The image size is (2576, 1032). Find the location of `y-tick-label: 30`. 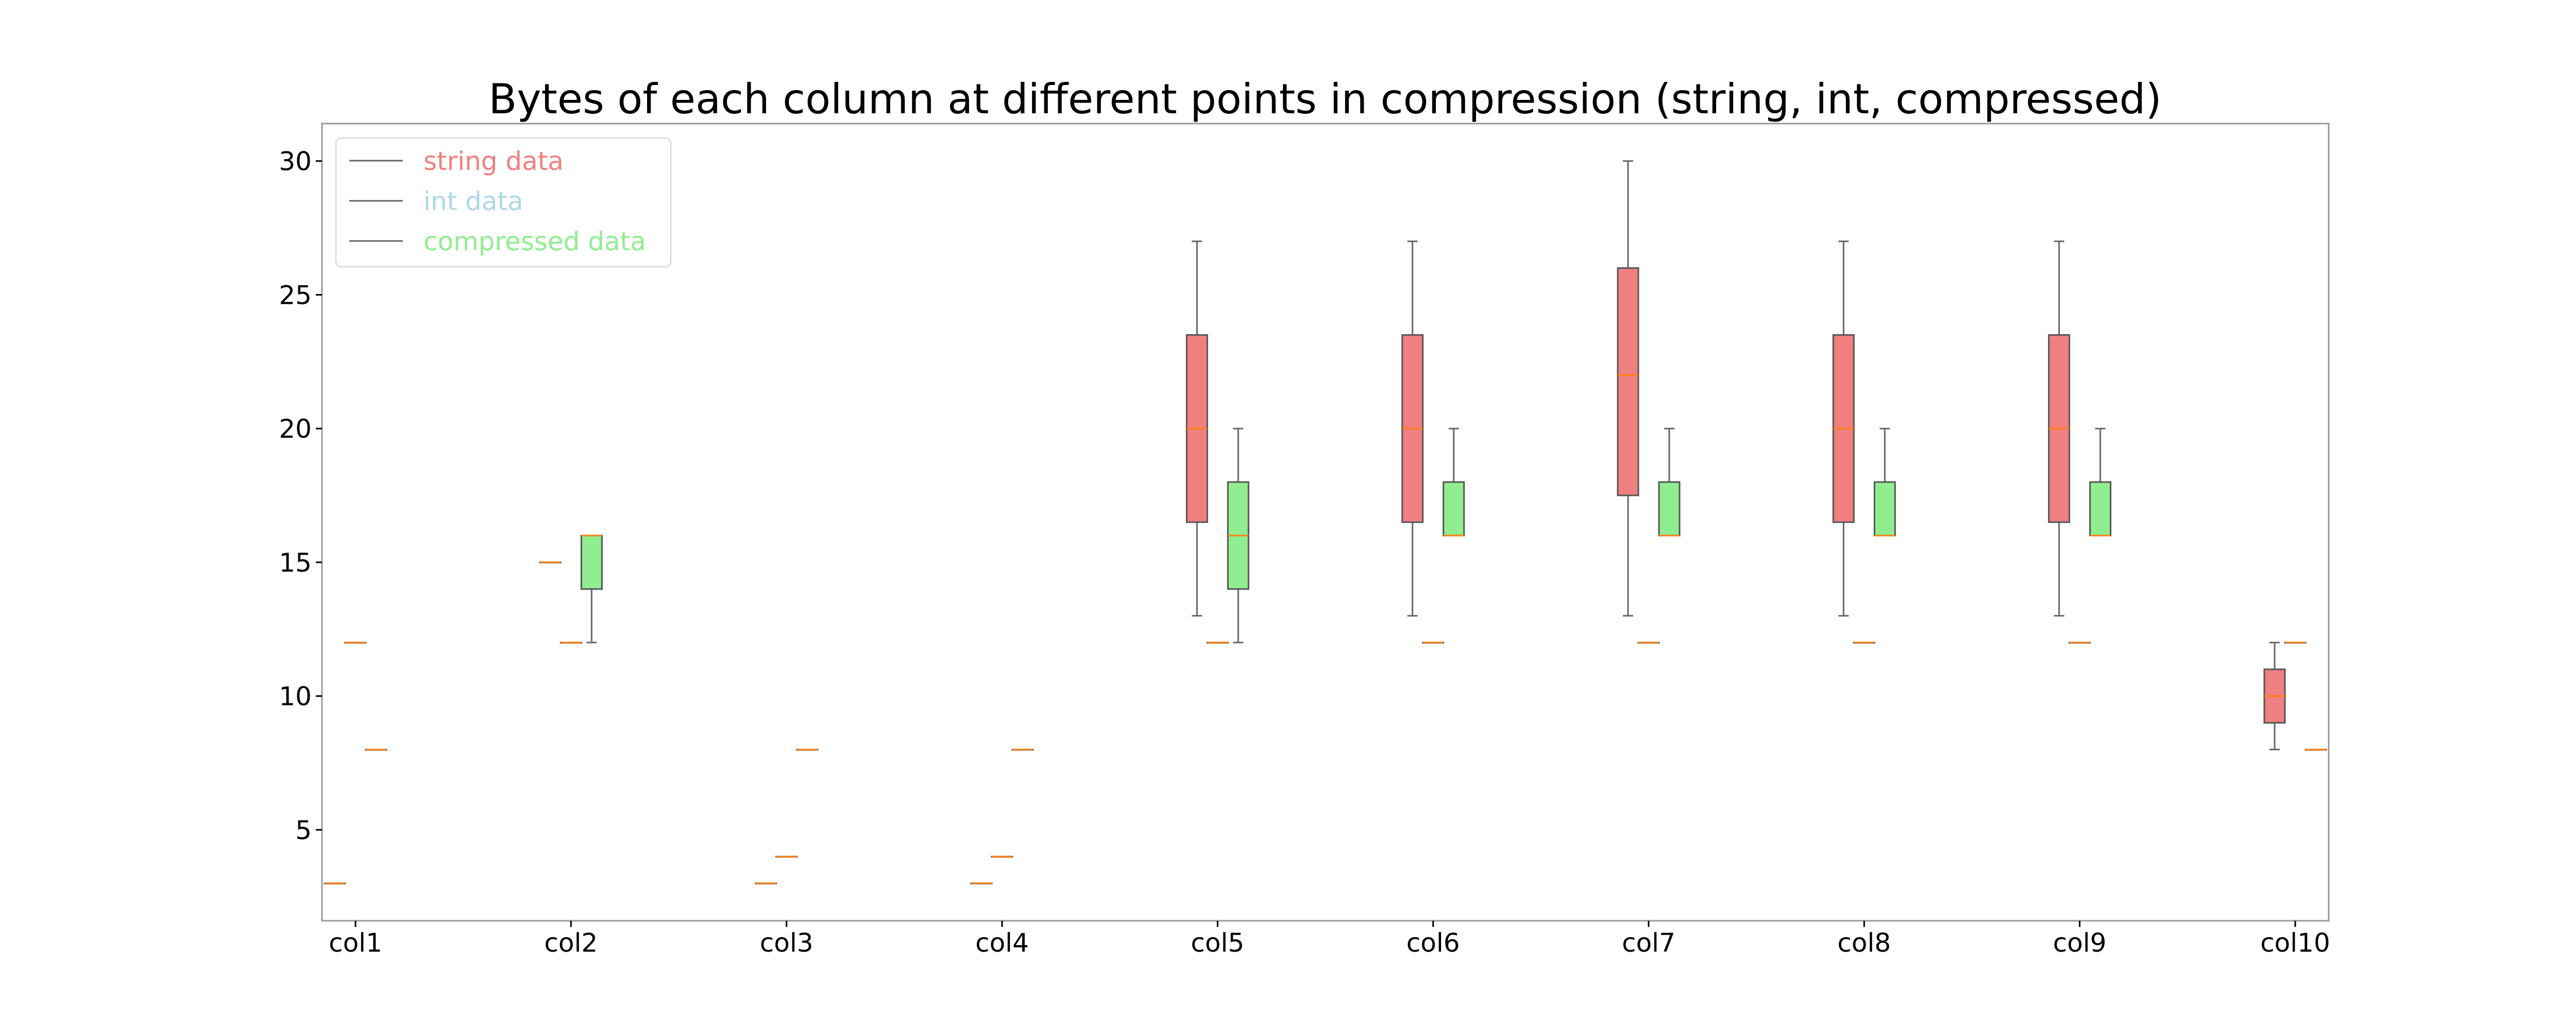

y-tick-label: 30 is located at coordinates (295, 162).